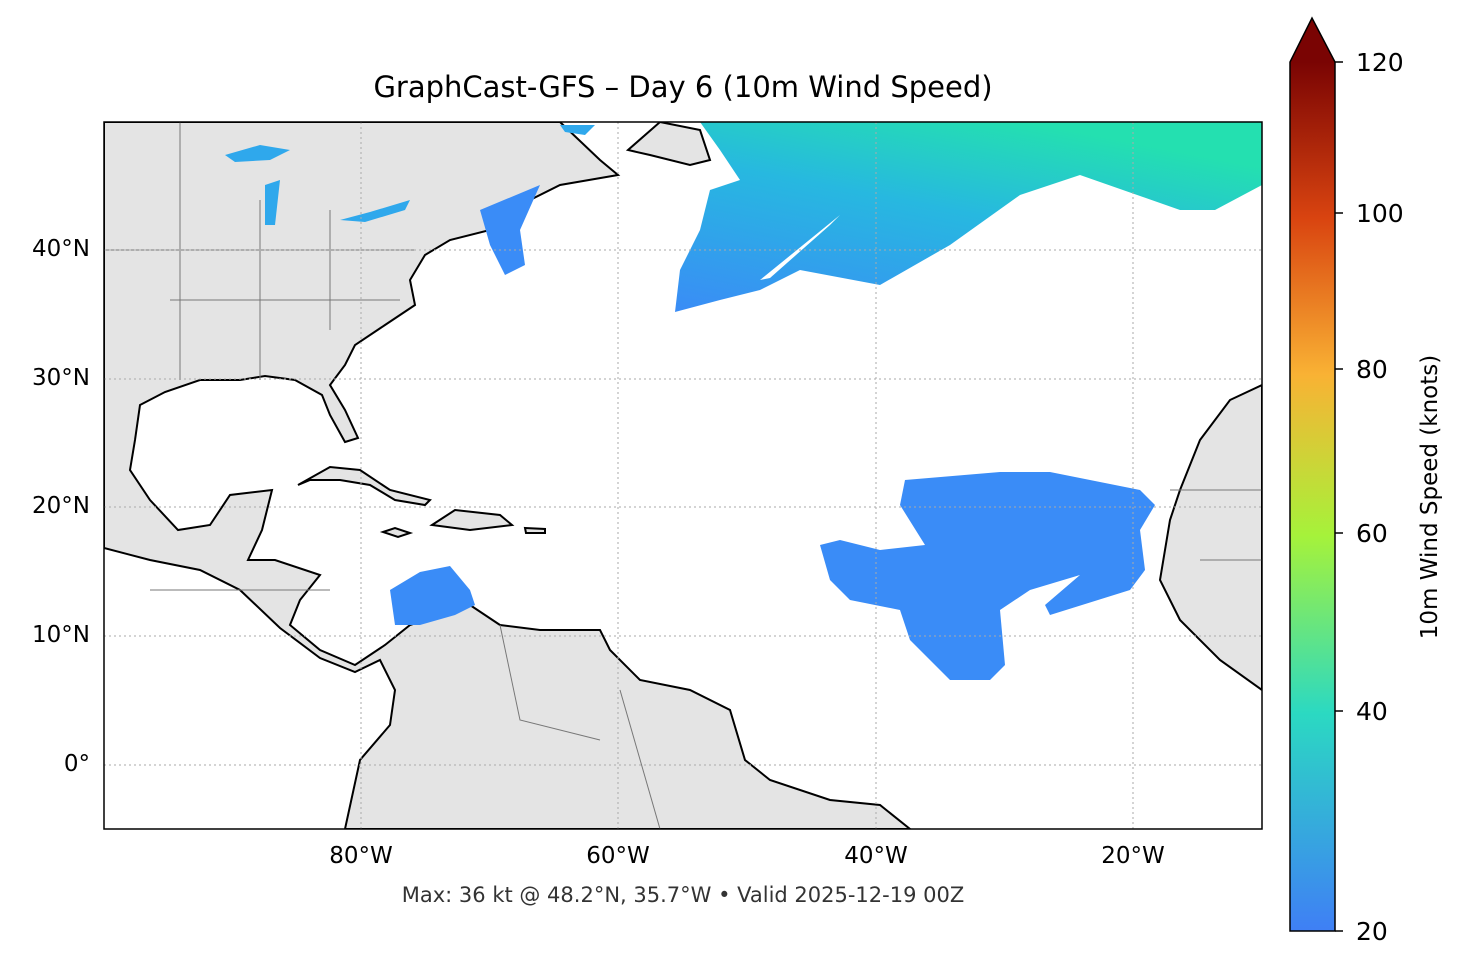  What do you see at coordinates (987, 576) in the screenshot?
I see `wind-region-subtropical` at bounding box center [987, 576].